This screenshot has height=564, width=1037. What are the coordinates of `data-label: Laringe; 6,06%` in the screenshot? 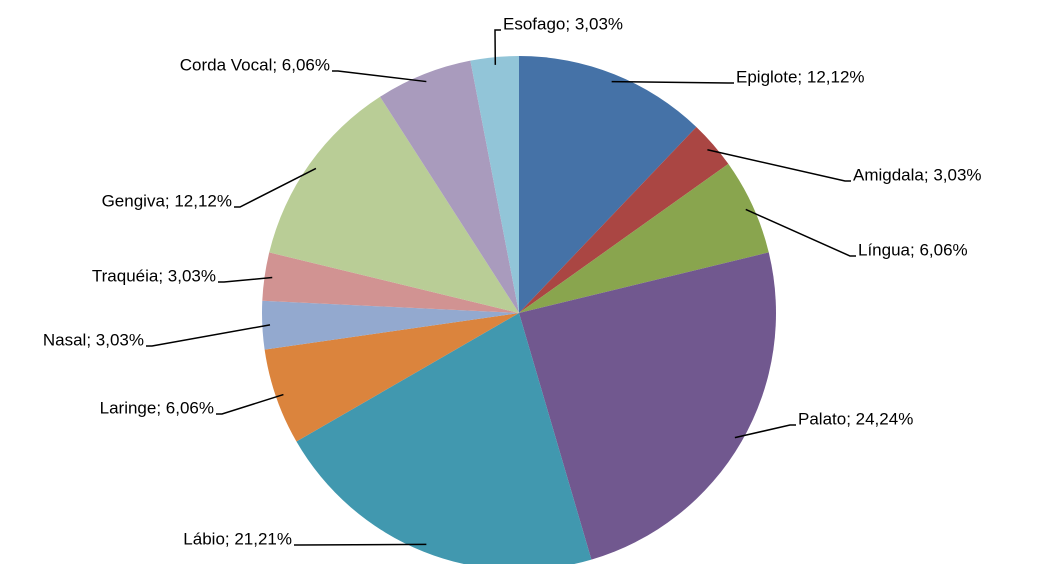 It's located at (157, 407).